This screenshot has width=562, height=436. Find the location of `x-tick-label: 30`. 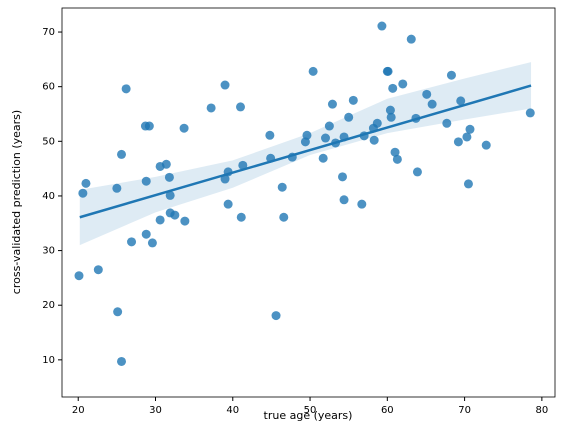

x-tick-label: 30 is located at coordinates (155, 410).